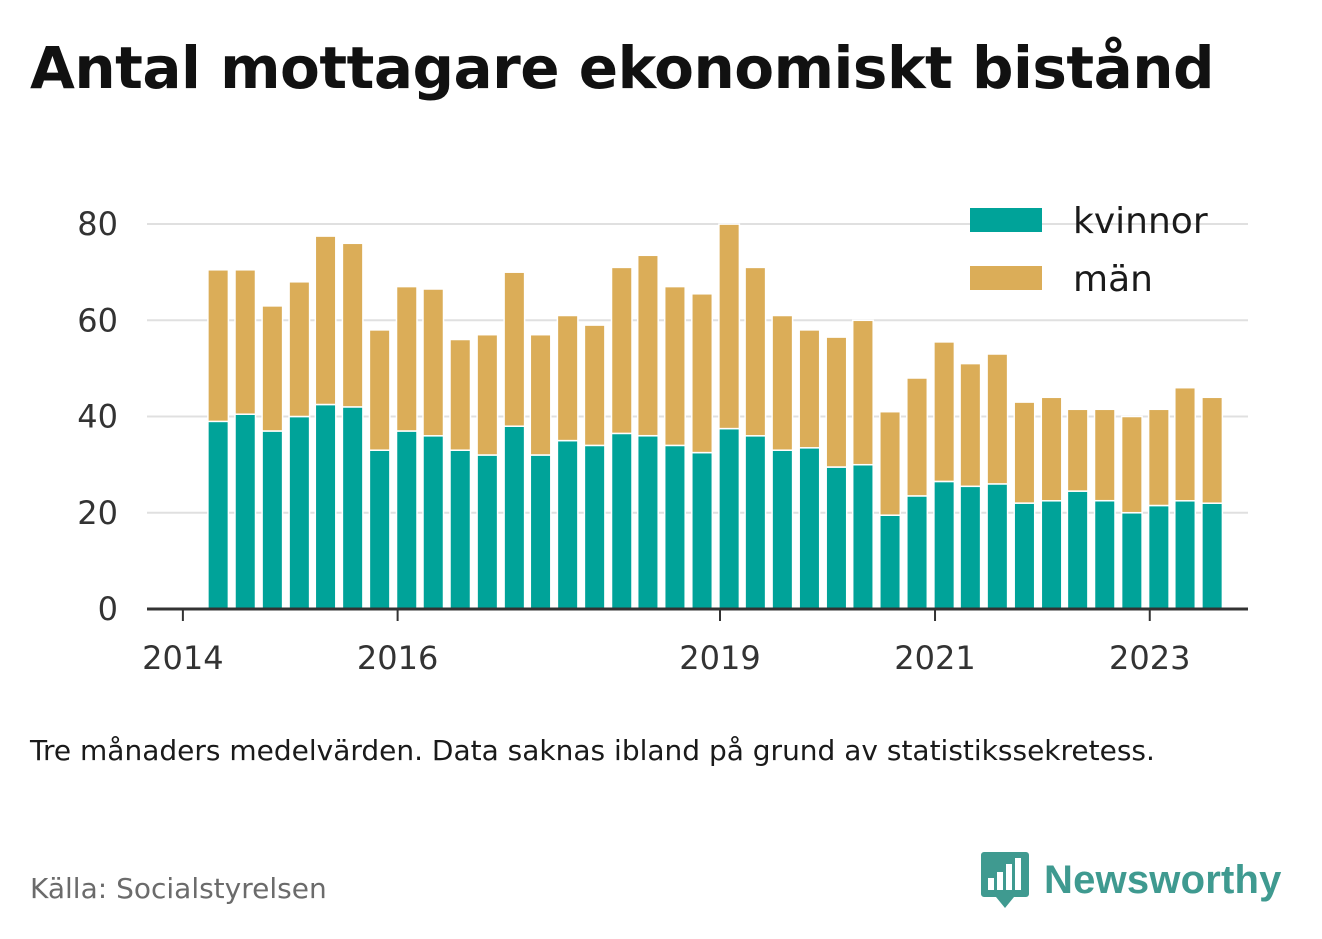 The image size is (1322, 939). Describe the element at coordinates (97, 513) in the screenshot. I see `y-tick-label: 20` at that location.